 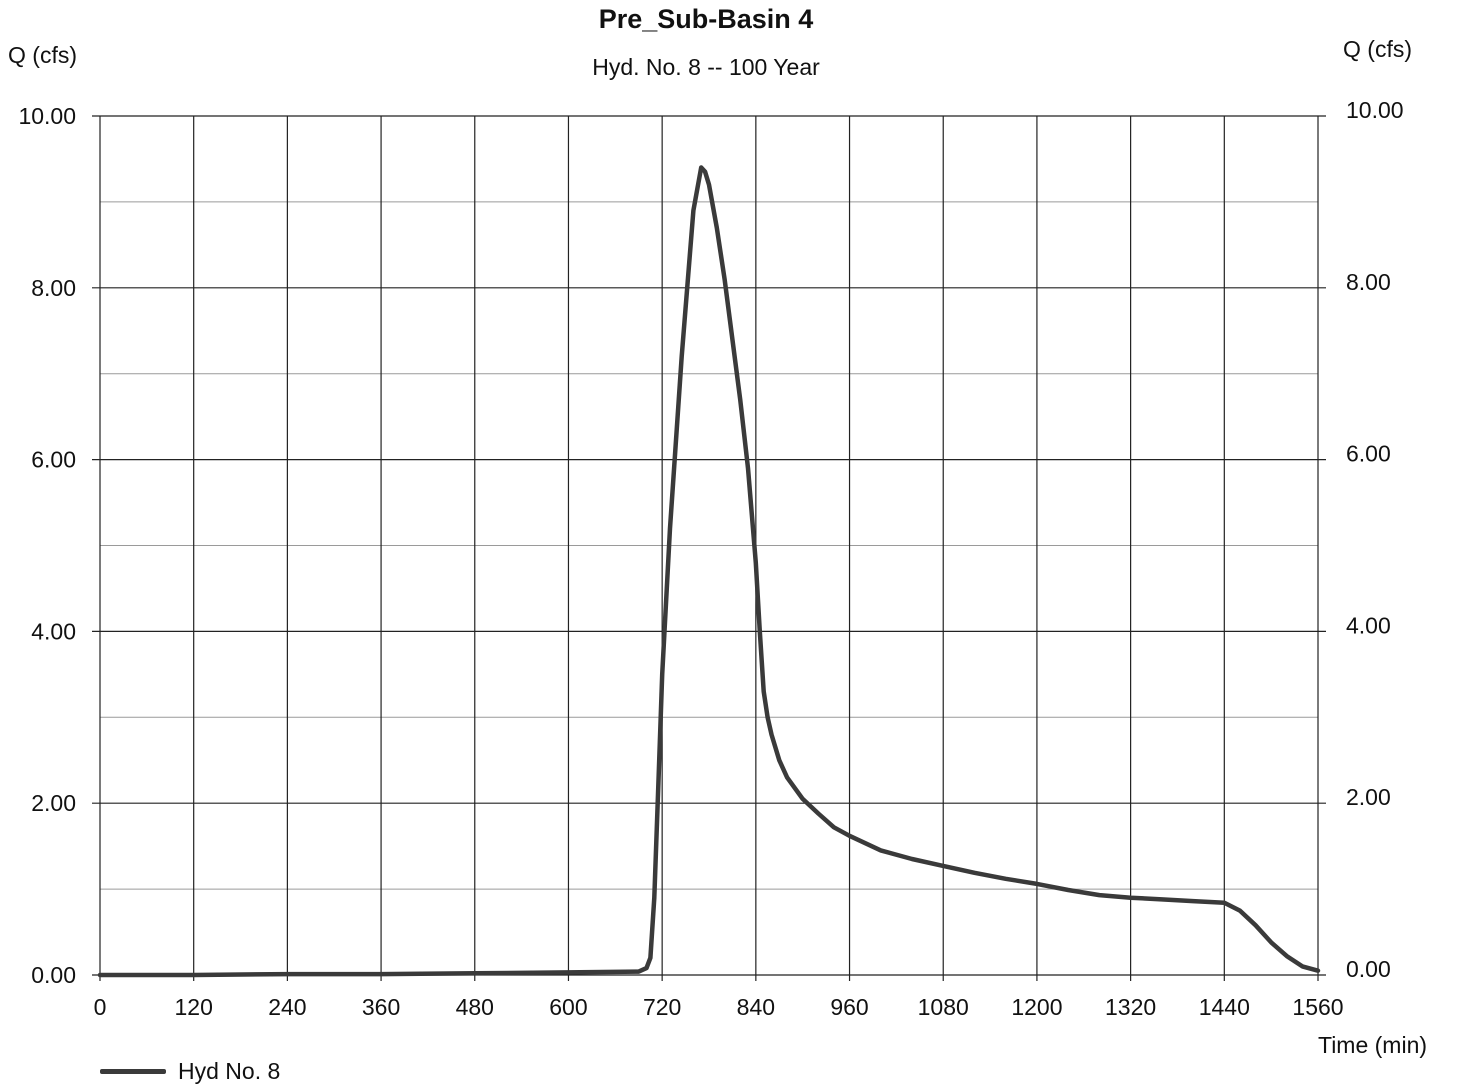 What do you see at coordinates (568, 1007) in the screenshot?
I see `x-tick-label: 600` at bounding box center [568, 1007].